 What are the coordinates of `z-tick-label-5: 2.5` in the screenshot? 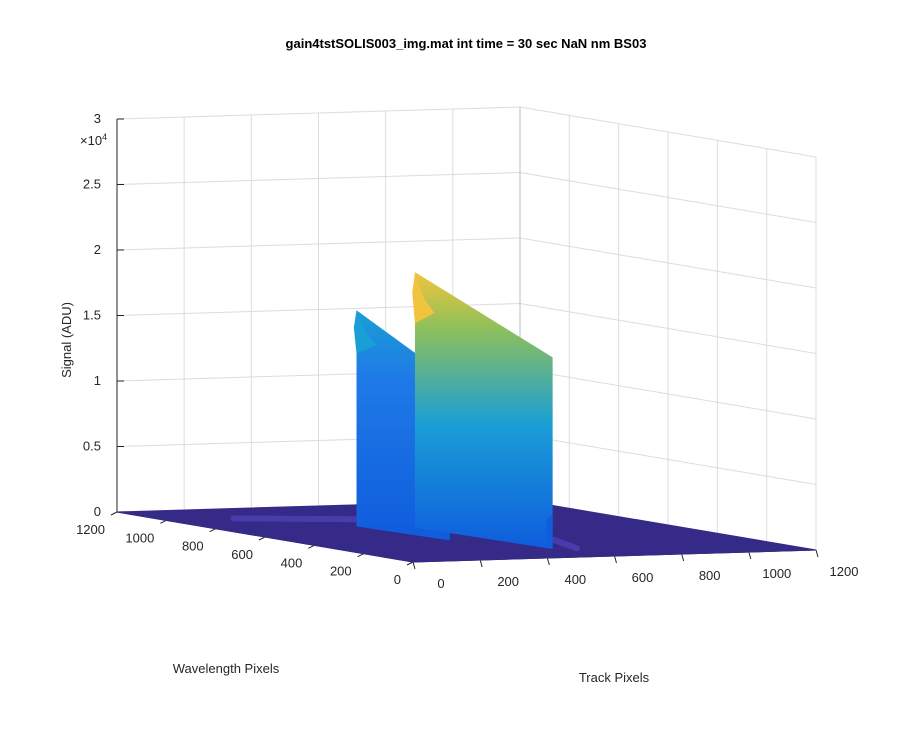 It's located at (92, 184).